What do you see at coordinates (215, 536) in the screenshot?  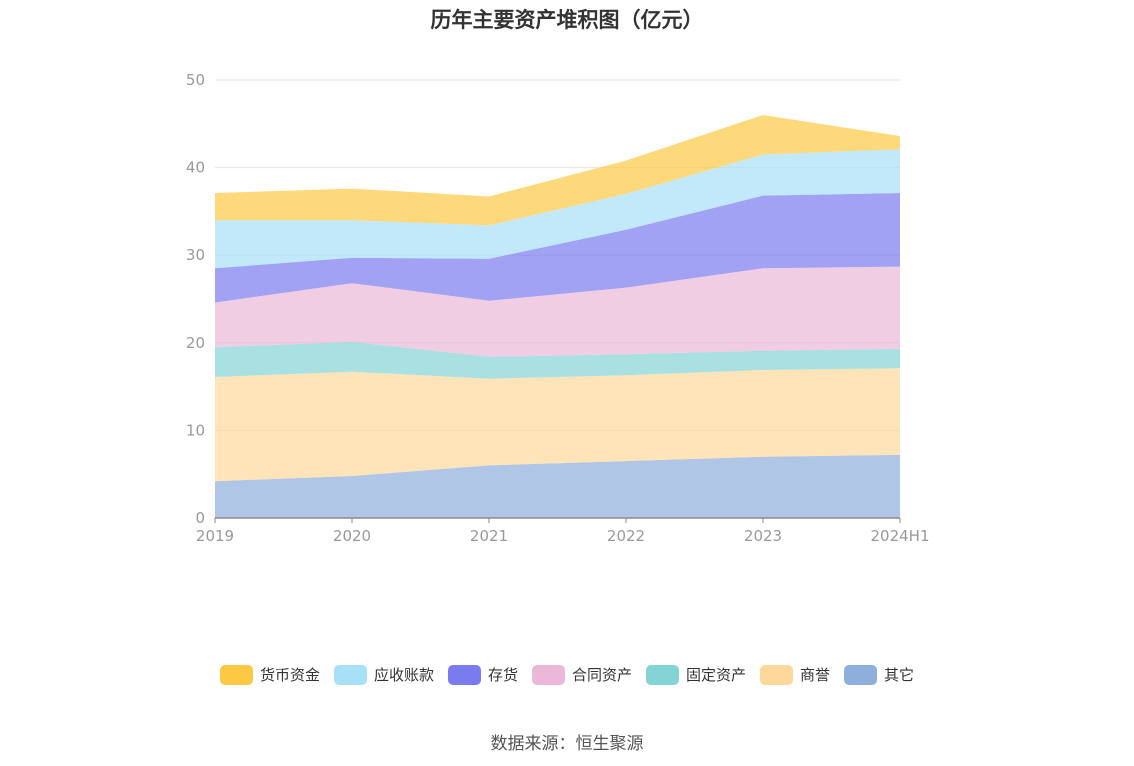 I see `x-tick-label: 2019` at bounding box center [215, 536].